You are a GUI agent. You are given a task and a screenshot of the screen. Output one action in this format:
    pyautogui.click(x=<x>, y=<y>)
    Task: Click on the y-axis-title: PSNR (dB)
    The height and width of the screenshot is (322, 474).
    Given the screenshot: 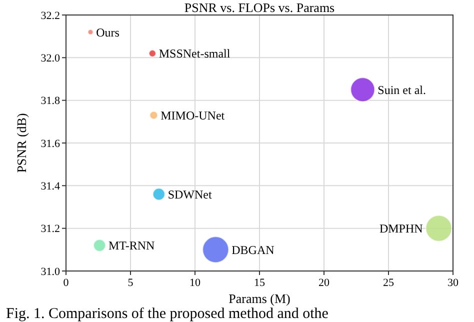 What is the action you would take?
    pyautogui.click(x=21, y=143)
    